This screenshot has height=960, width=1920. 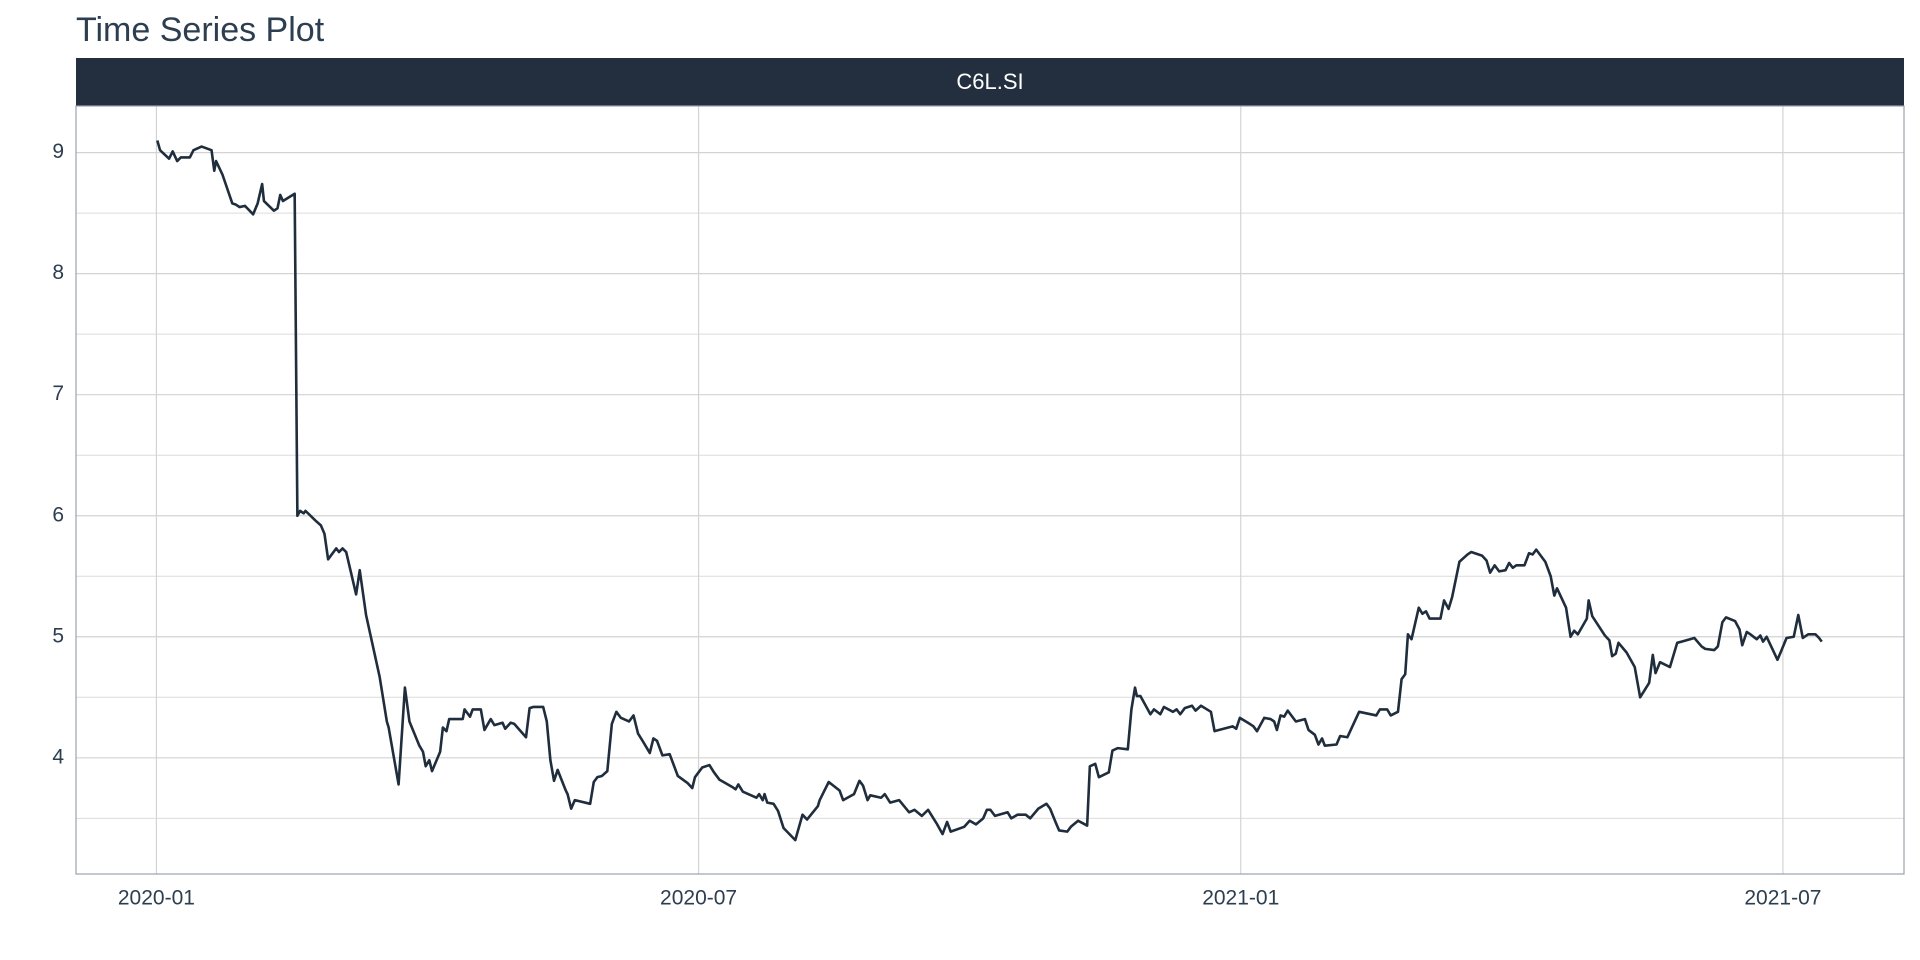 What do you see at coordinates (156, 898) in the screenshot?
I see `x-tick-label: 2020-01` at bounding box center [156, 898].